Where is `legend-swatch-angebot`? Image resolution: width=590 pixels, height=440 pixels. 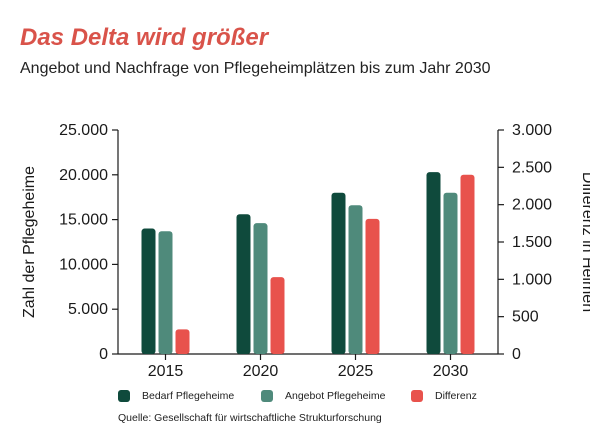 legend-swatch-angebot is located at coordinates (267, 396).